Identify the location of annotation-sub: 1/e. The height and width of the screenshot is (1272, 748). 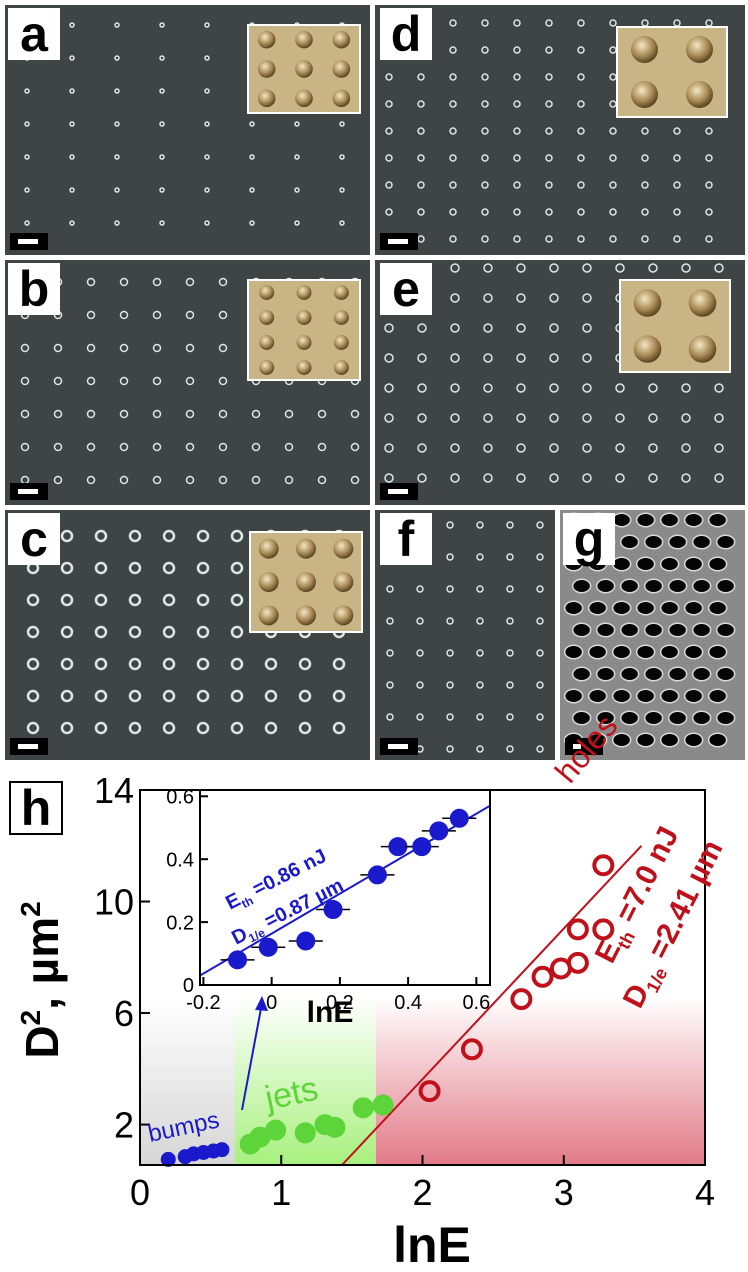
(257, 935).